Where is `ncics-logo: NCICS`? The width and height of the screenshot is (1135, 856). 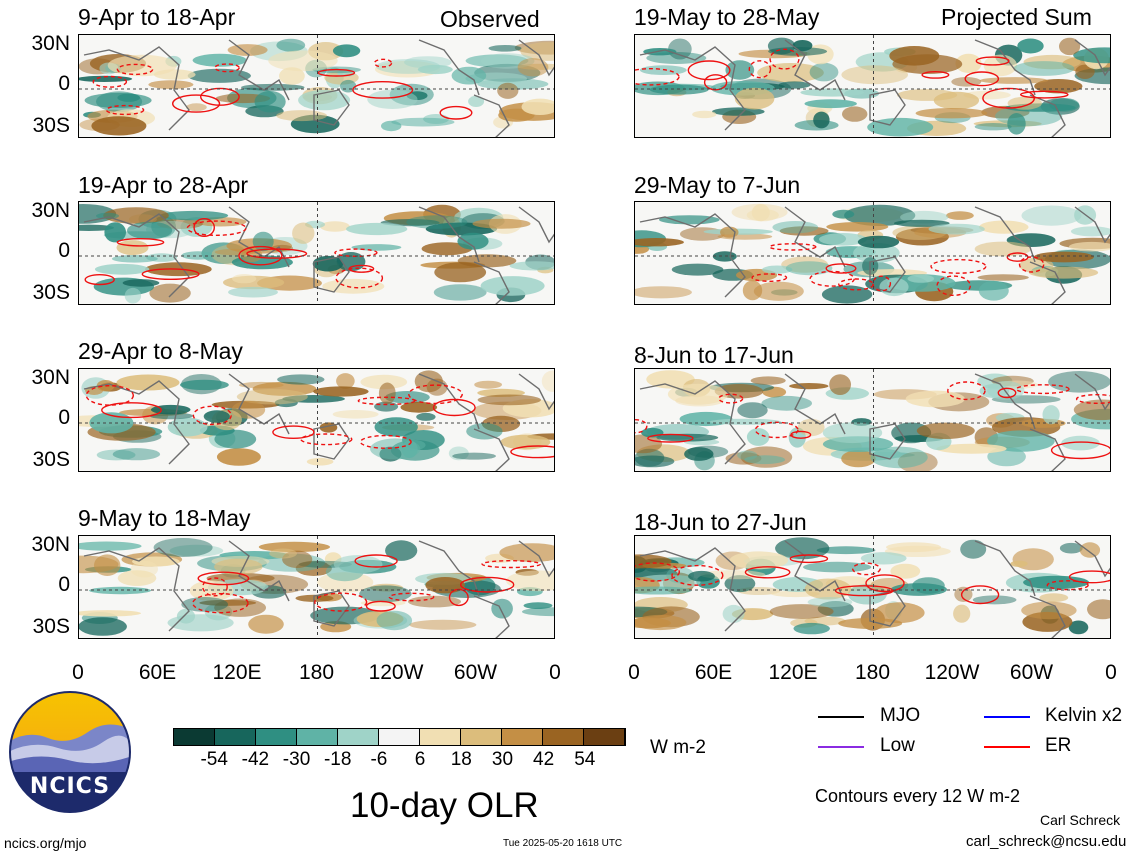
ncics-logo: NCICS is located at coordinates (70, 752).